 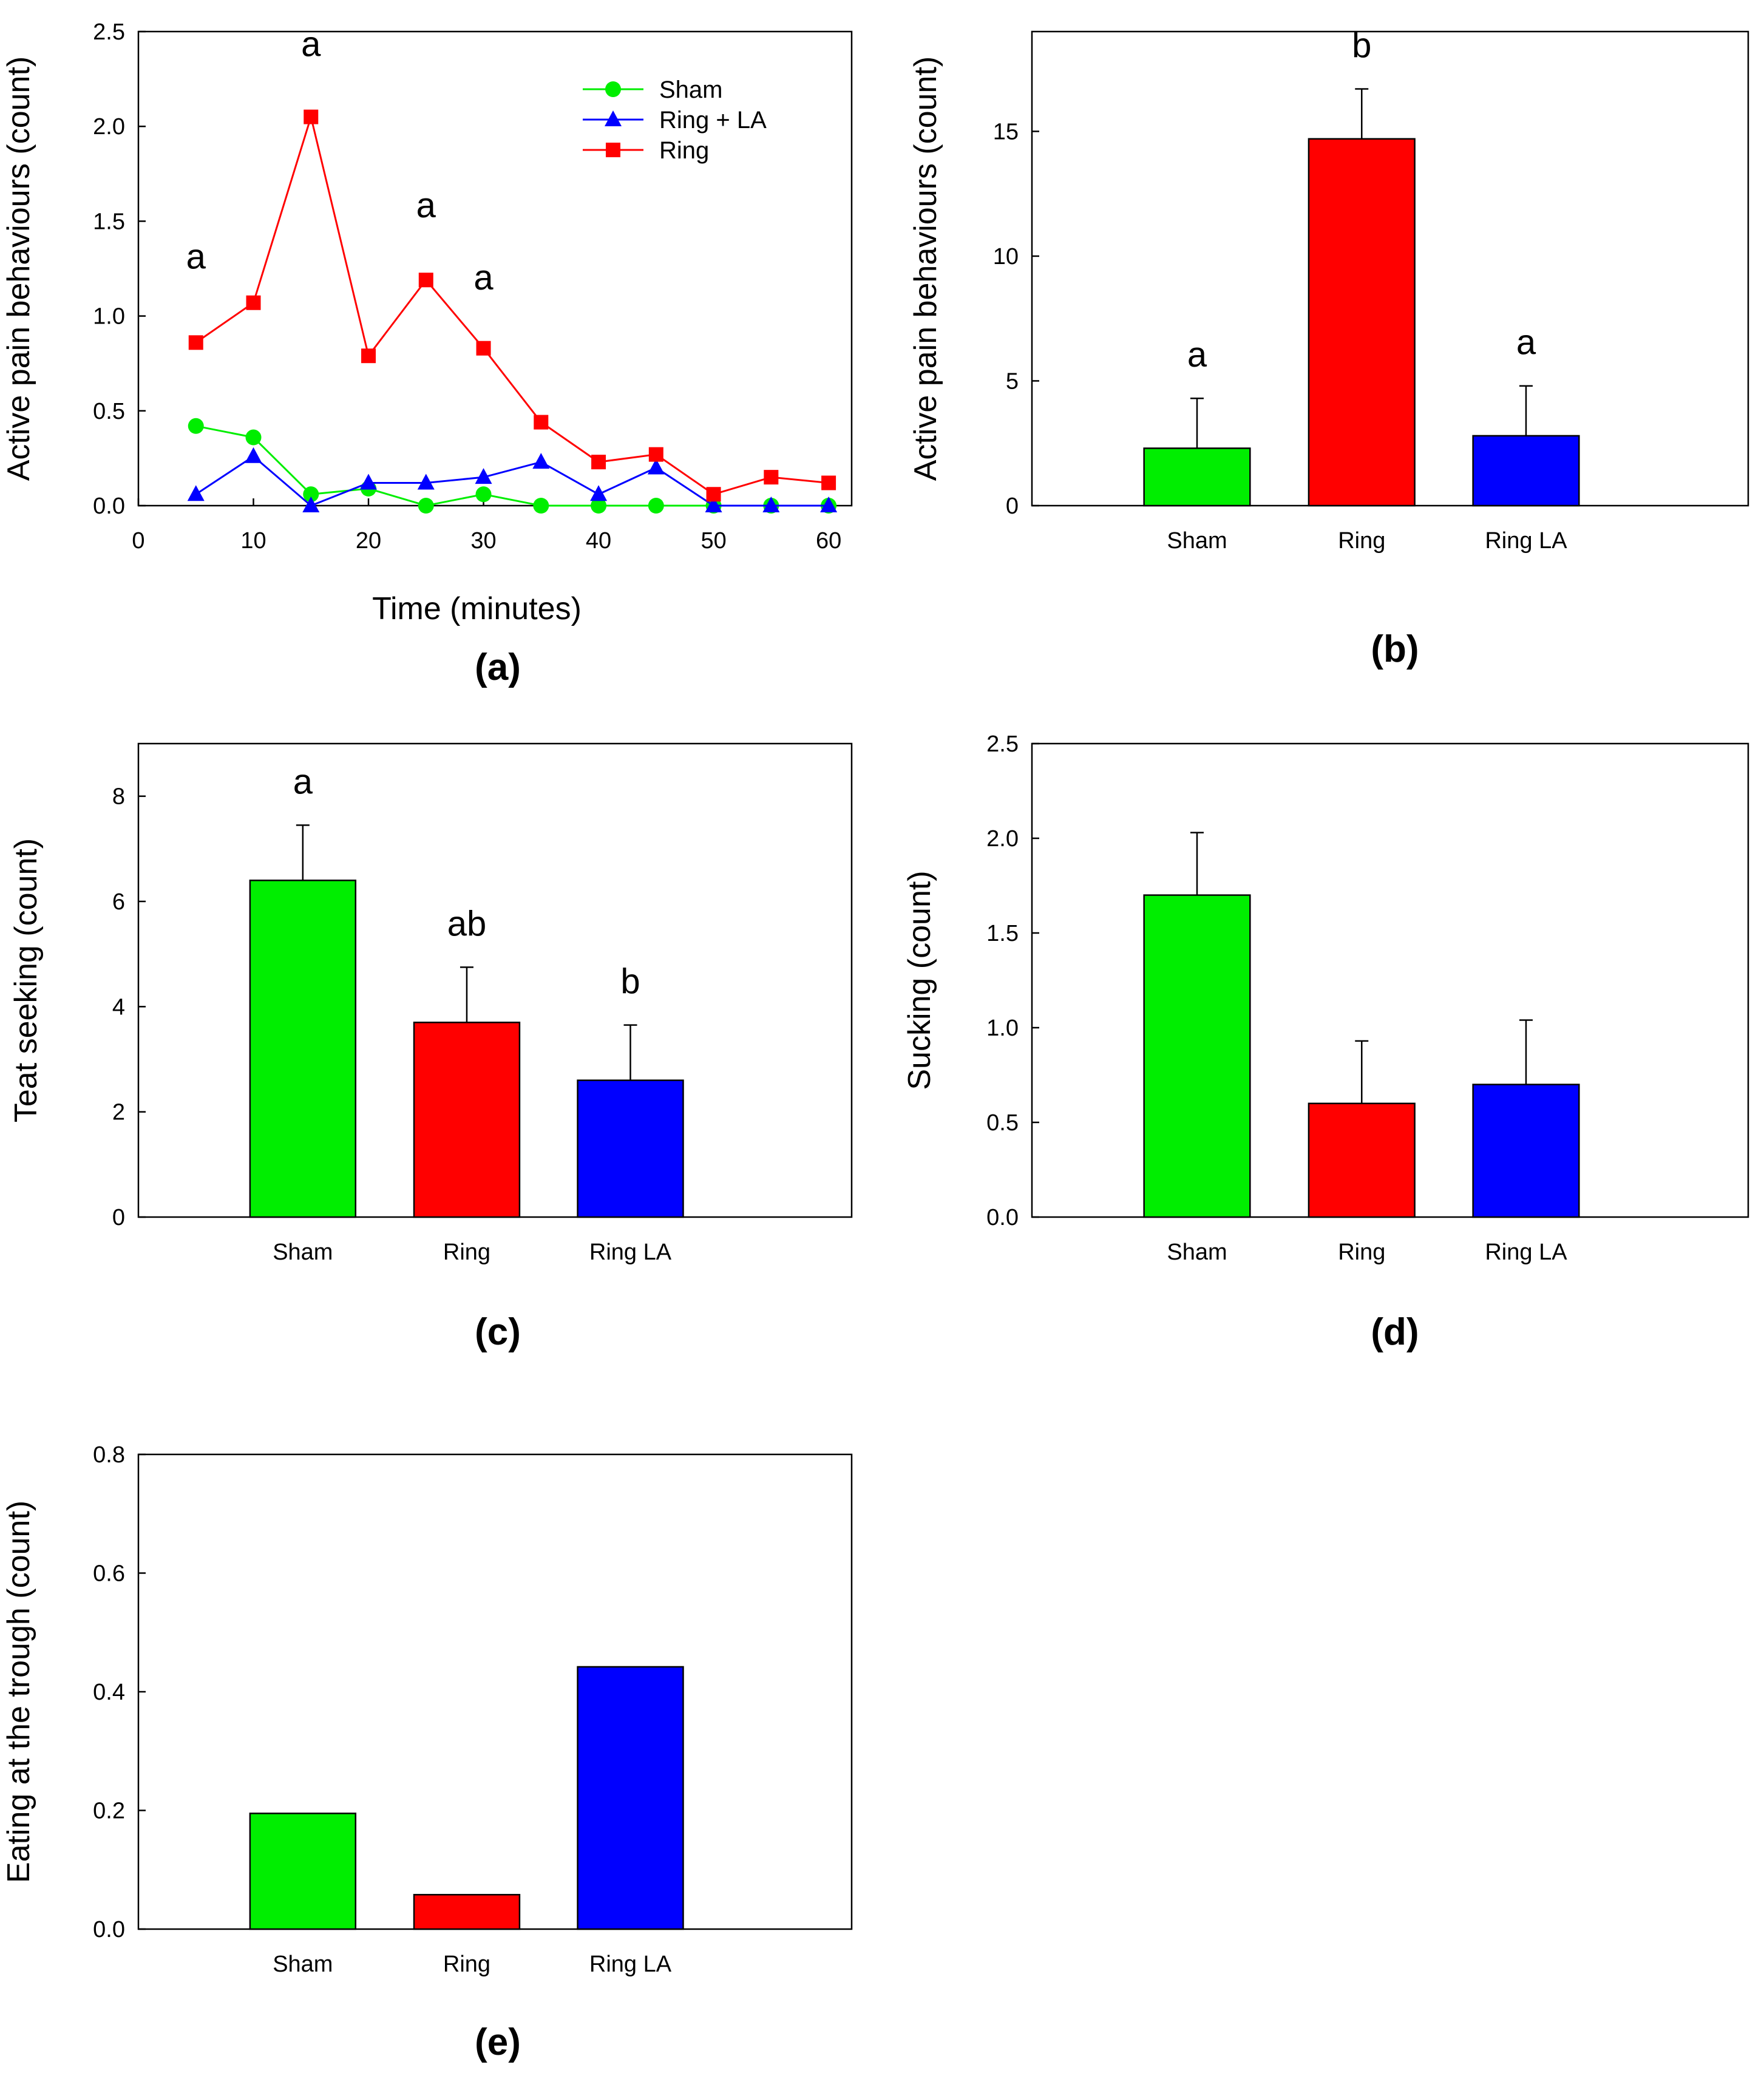 I want to click on x-tick-label: 10, so click(x=253, y=541).